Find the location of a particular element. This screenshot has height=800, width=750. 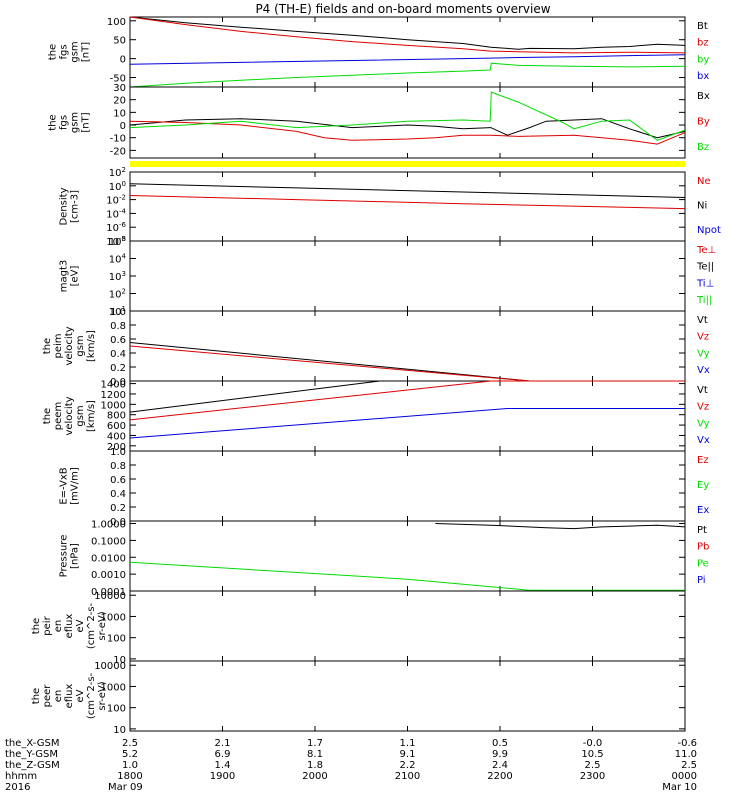

ephemeris-value: 6.9 is located at coordinates (223, 754).